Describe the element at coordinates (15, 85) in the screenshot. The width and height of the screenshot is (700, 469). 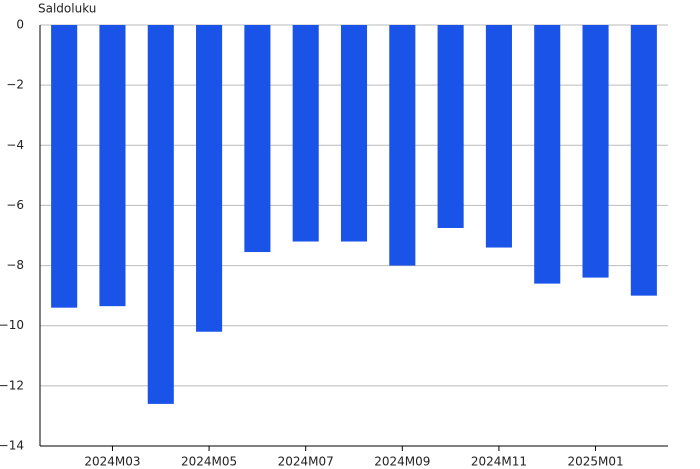
I see `y-tick-label: −2` at that location.